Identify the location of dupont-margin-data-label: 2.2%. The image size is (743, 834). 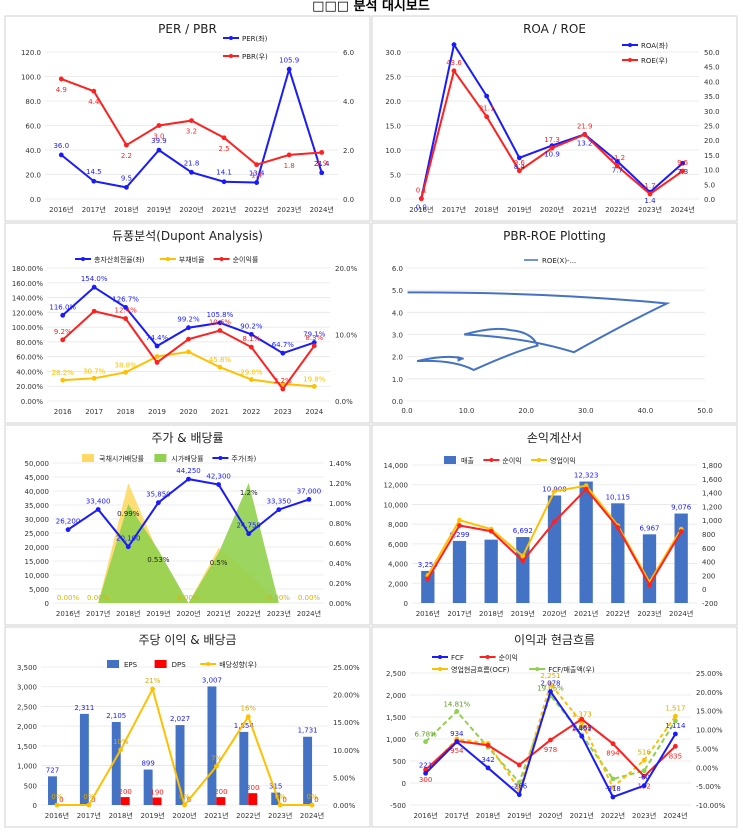
(283, 381).